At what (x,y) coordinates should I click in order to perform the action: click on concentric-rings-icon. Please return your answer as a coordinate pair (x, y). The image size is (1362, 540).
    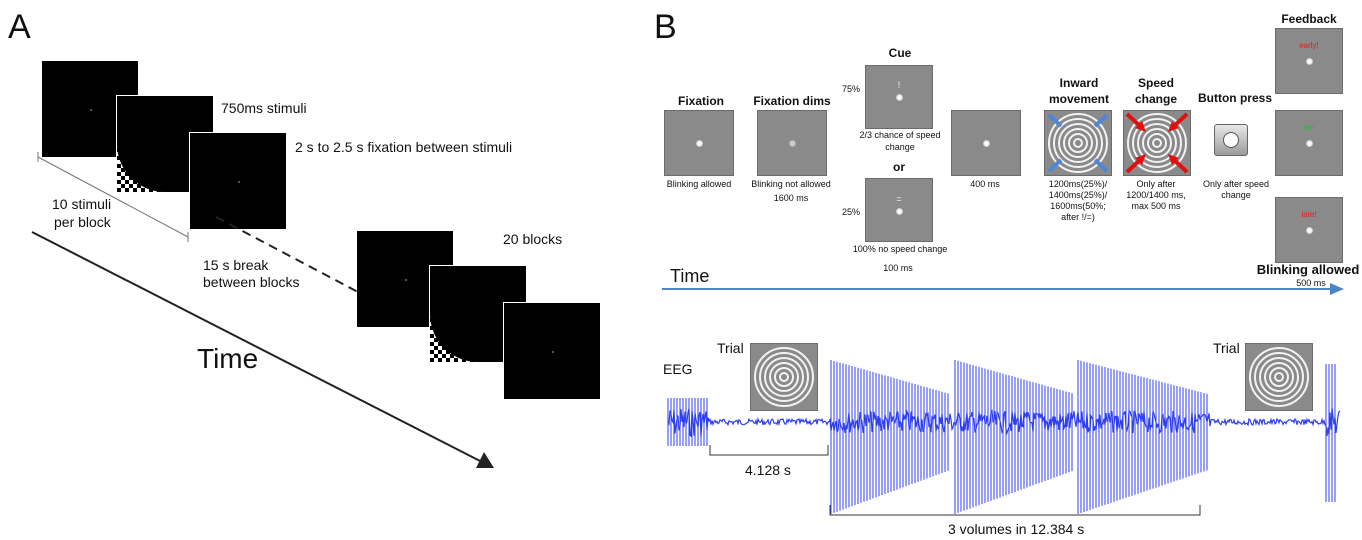
    Looking at the image, I should click on (1078, 143).